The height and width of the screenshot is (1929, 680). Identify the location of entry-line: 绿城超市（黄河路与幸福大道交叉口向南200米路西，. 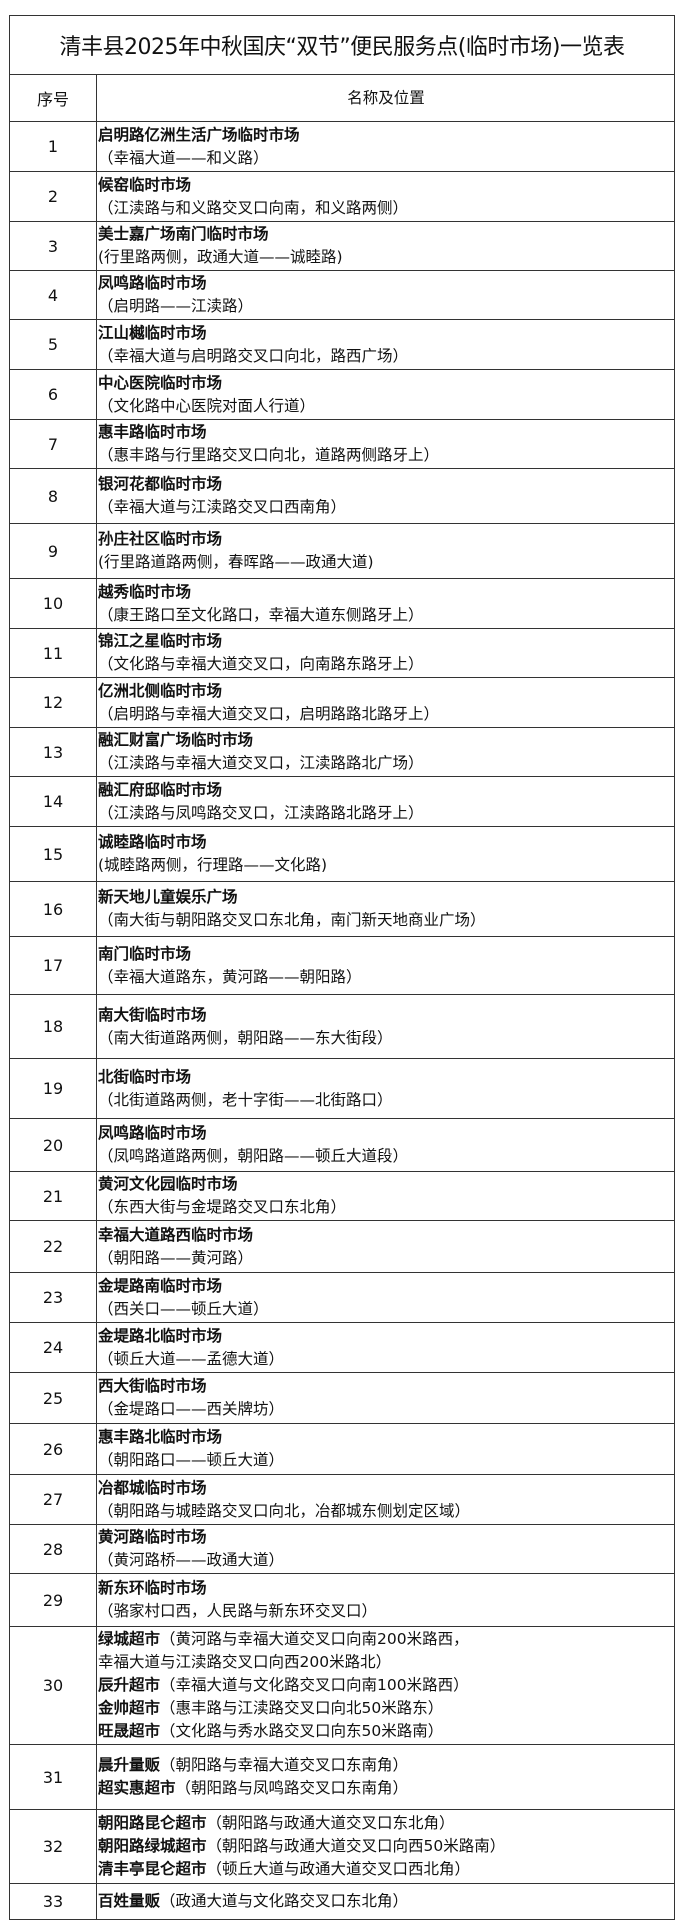
(386, 1639).